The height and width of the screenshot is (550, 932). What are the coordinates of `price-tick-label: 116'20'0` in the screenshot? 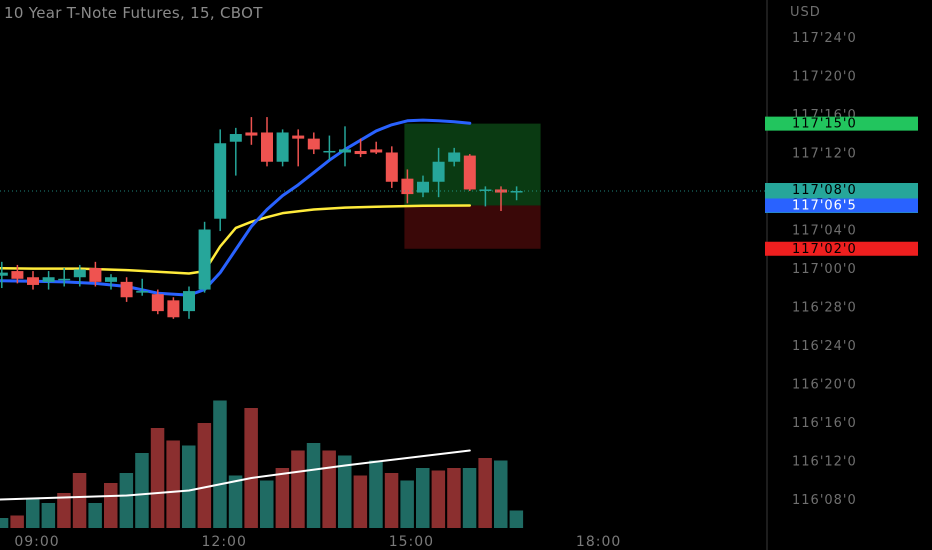 It's located at (824, 385).